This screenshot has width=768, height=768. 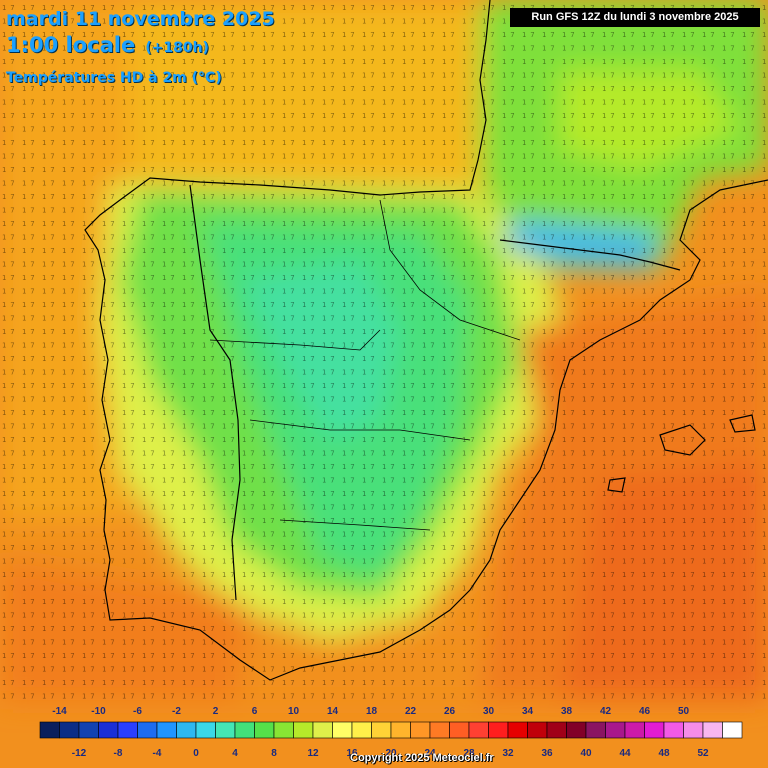 I want to click on lead-time: (+180h), so click(x=177, y=48).